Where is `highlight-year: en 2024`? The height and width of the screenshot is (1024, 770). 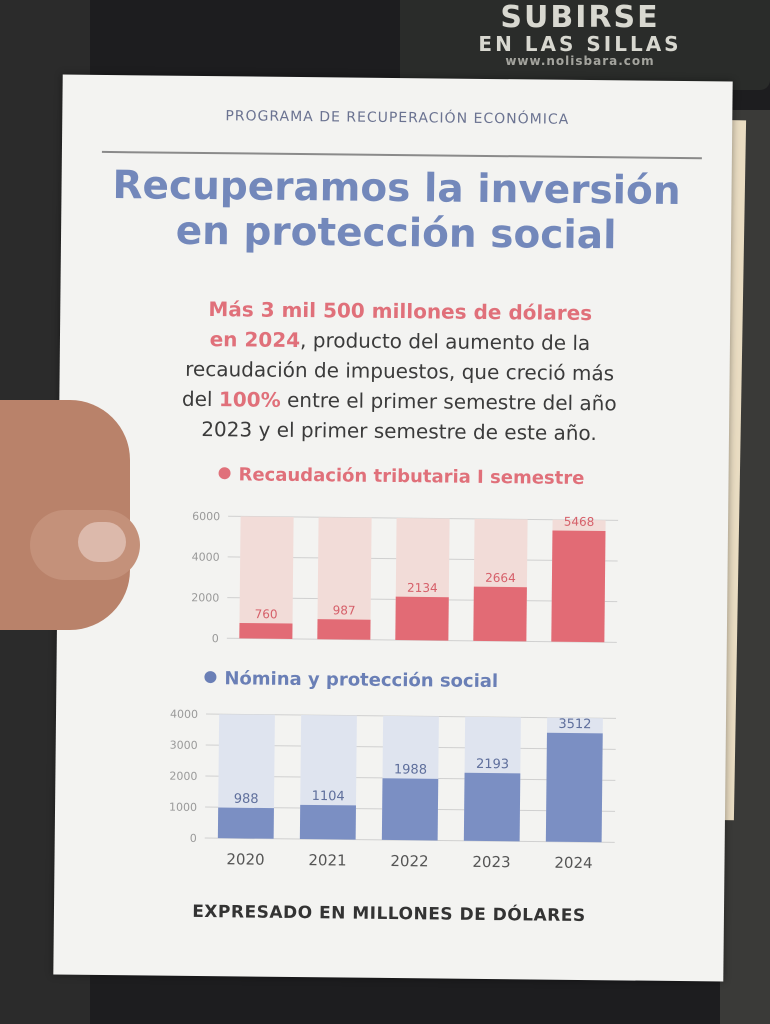 highlight-year: en 2024 is located at coordinates (255, 340).